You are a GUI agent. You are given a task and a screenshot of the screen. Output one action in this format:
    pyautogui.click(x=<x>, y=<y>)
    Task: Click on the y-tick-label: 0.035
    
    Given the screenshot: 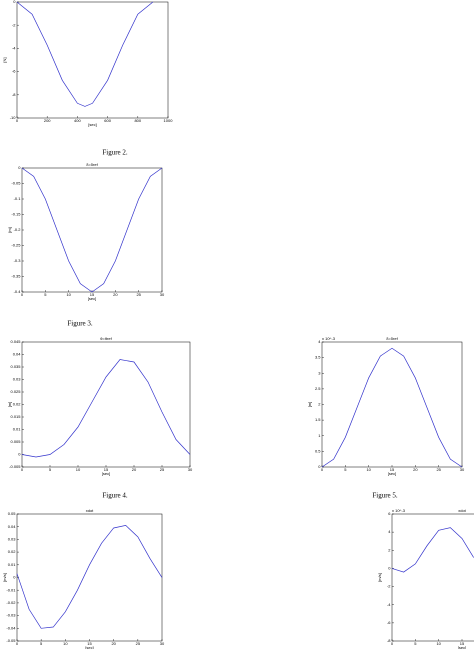 What is the action you would take?
    pyautogui.click(x=15, y=366)
    